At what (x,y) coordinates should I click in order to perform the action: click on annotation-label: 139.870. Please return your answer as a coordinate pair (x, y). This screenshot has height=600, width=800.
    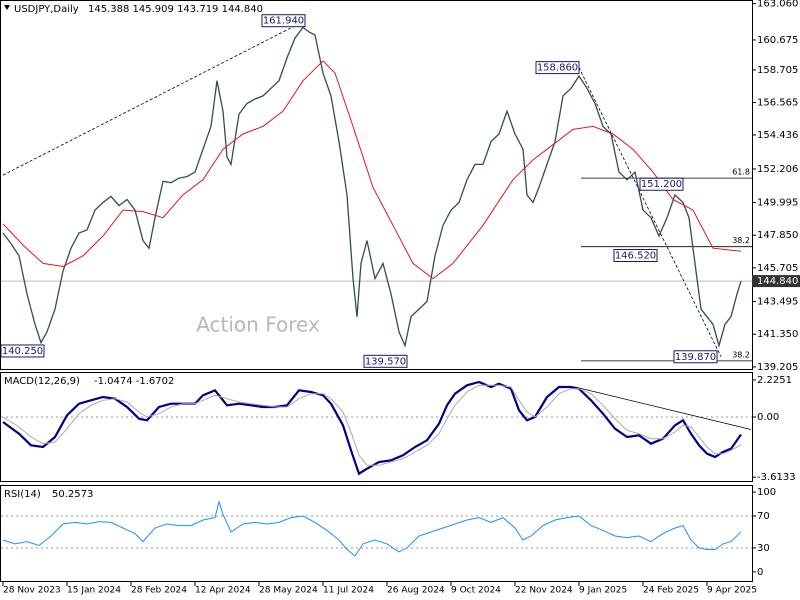
    Looking at the image, I should click on (695, 357).